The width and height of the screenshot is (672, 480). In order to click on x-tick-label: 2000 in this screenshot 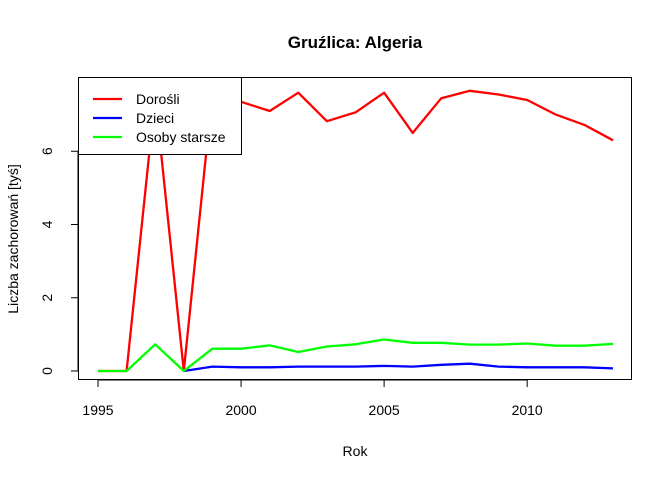, I will do `click(240, 410)`.